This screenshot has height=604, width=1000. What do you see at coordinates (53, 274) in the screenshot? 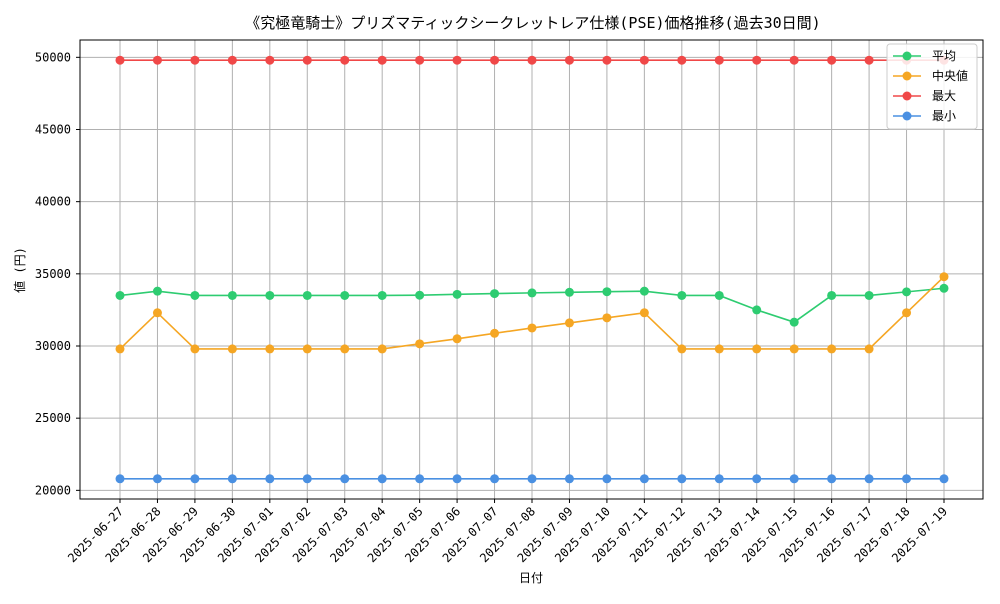
I see `y-tick-label: 35000` at bounding box center [53, 274].